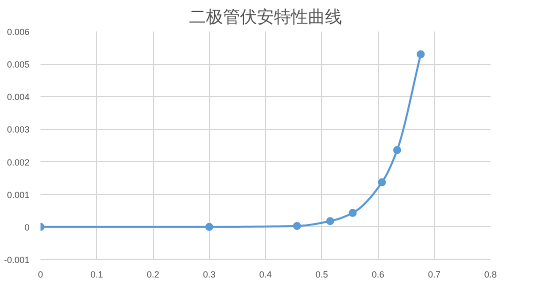 This screenshot has width=543, height=297. Describe the element at coordinates (18, 195) in the screenshot. I see `y-tick-label: 0.001` at that location.